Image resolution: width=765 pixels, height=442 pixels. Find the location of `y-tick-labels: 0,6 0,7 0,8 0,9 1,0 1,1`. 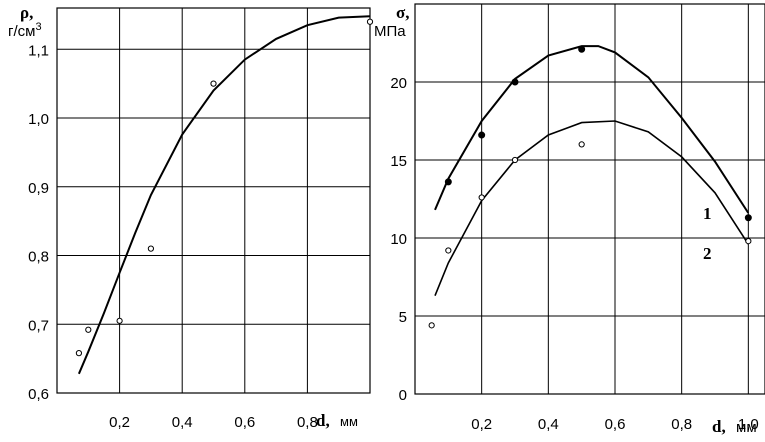

y-tick-labels: 0,6 0,7 0,8 0,9 1,0 1,1 is located at coordinates (38, 222).